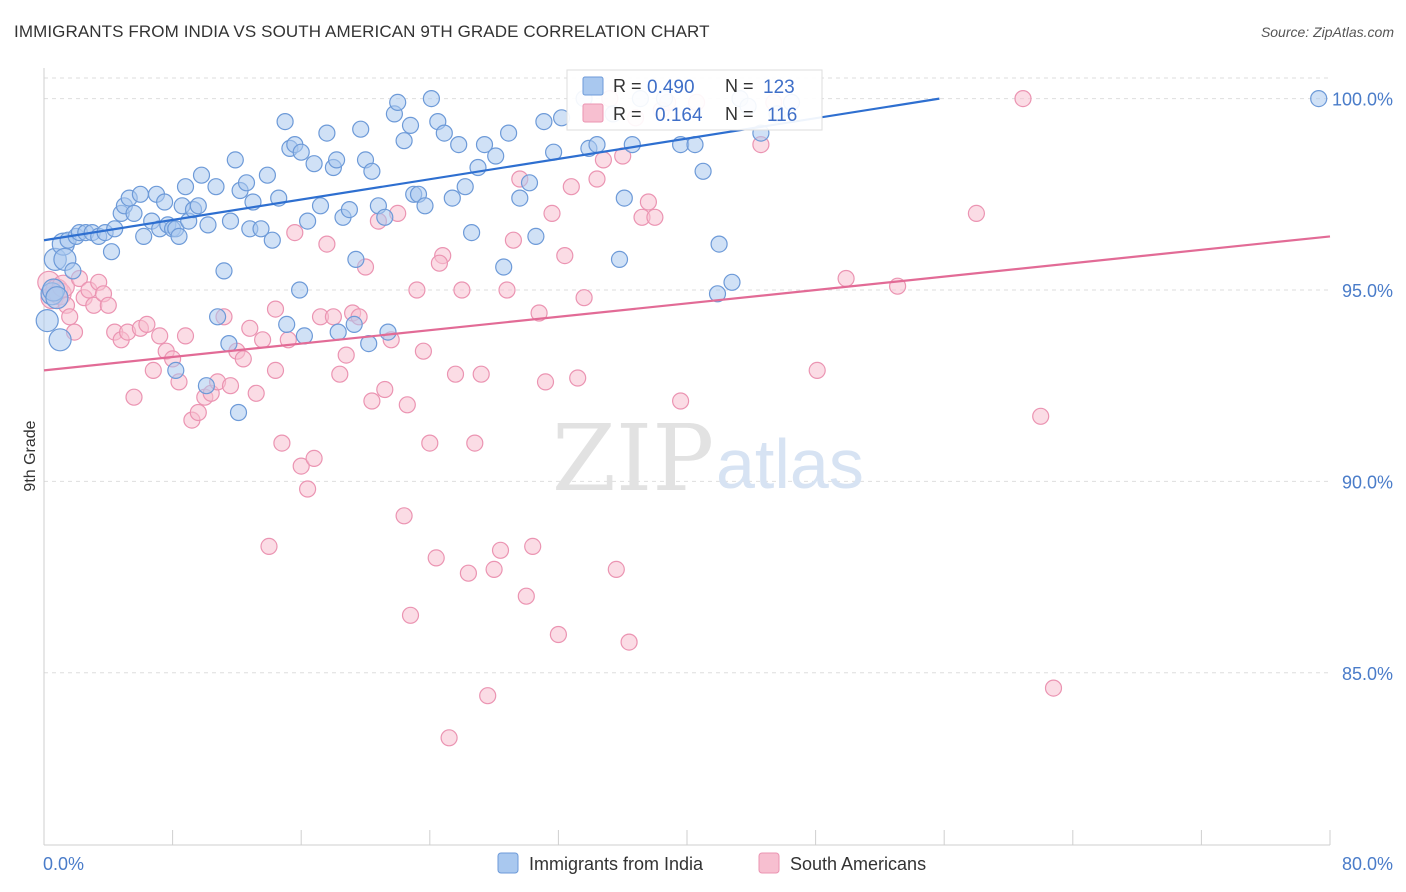 Image resolution: width=1406 pixels, height=892 pixels. Describe the element at coordinates (782, 115) in the screenshot. I see `stats-sa-n-value: 116` at that location.